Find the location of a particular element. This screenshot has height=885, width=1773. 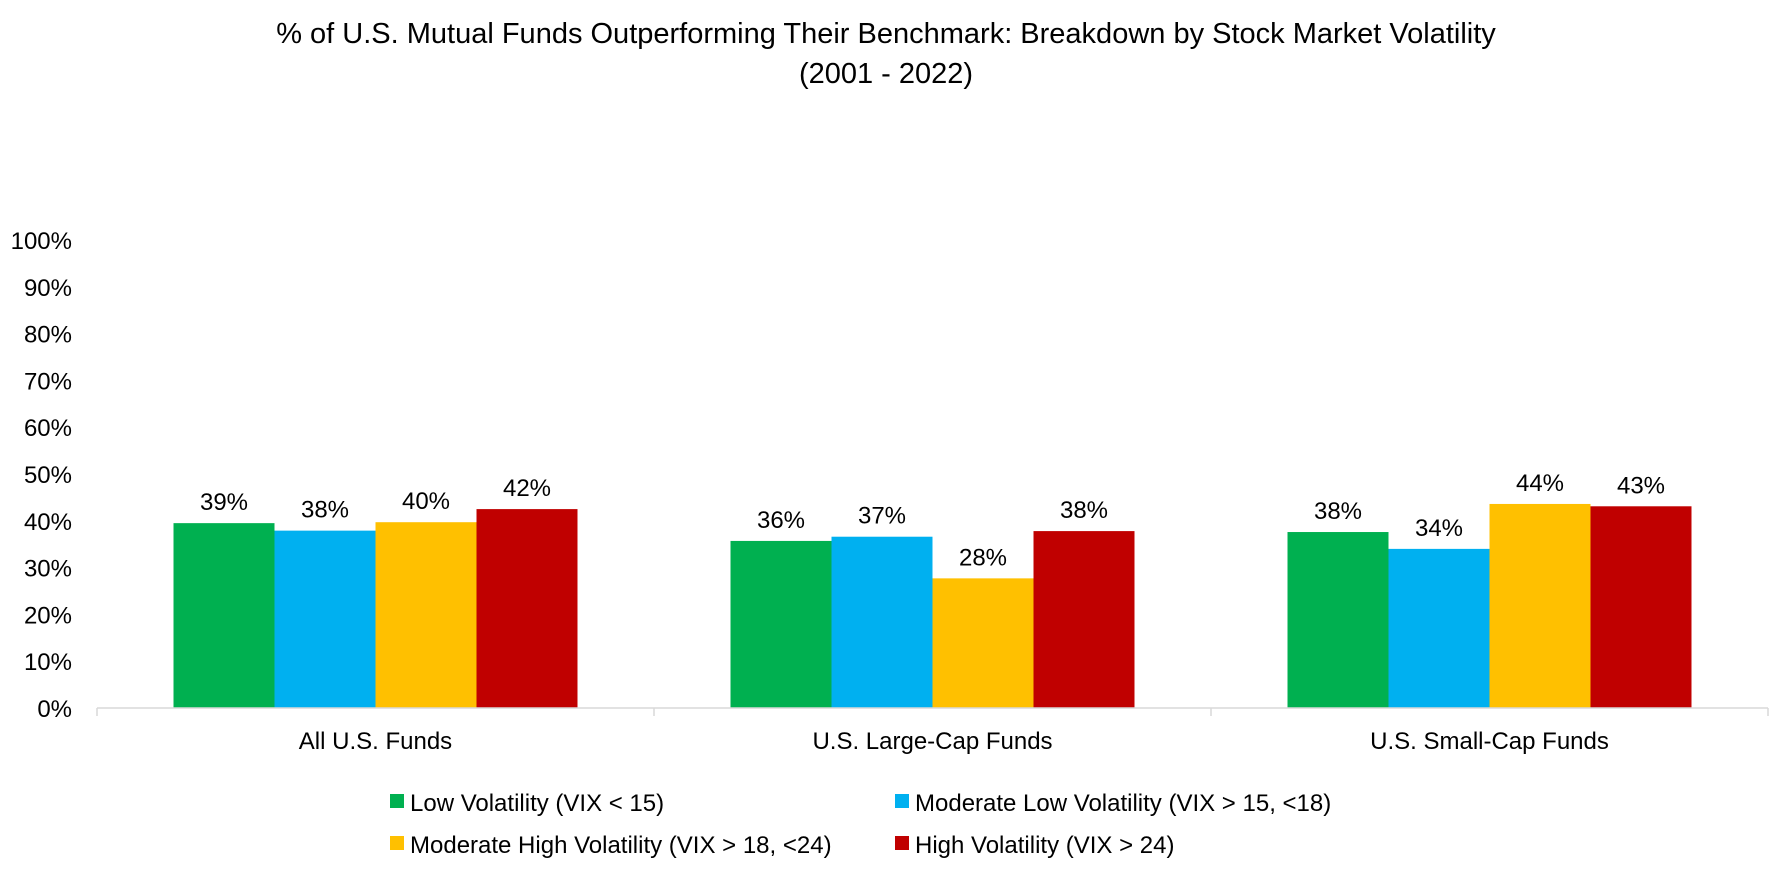

y-tick-label: 40% is located at coordinates (48, 522).